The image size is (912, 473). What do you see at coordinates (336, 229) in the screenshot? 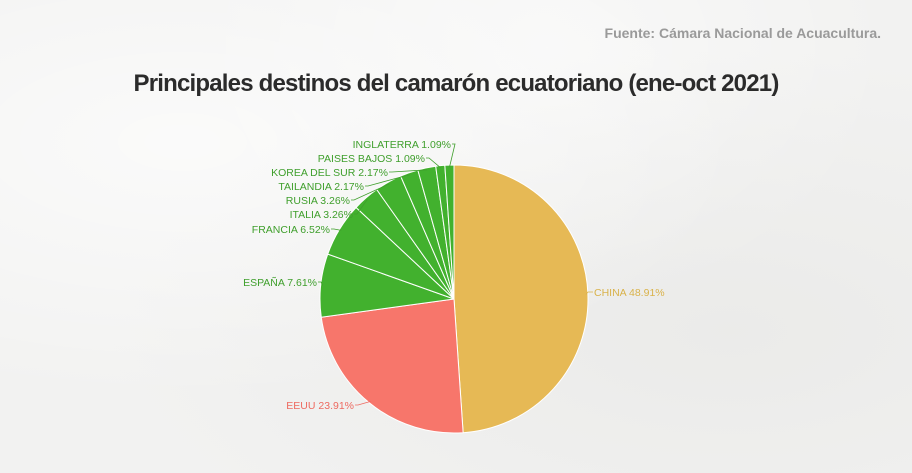
I see `leader-line-francia` at bounding box center [336, 229].